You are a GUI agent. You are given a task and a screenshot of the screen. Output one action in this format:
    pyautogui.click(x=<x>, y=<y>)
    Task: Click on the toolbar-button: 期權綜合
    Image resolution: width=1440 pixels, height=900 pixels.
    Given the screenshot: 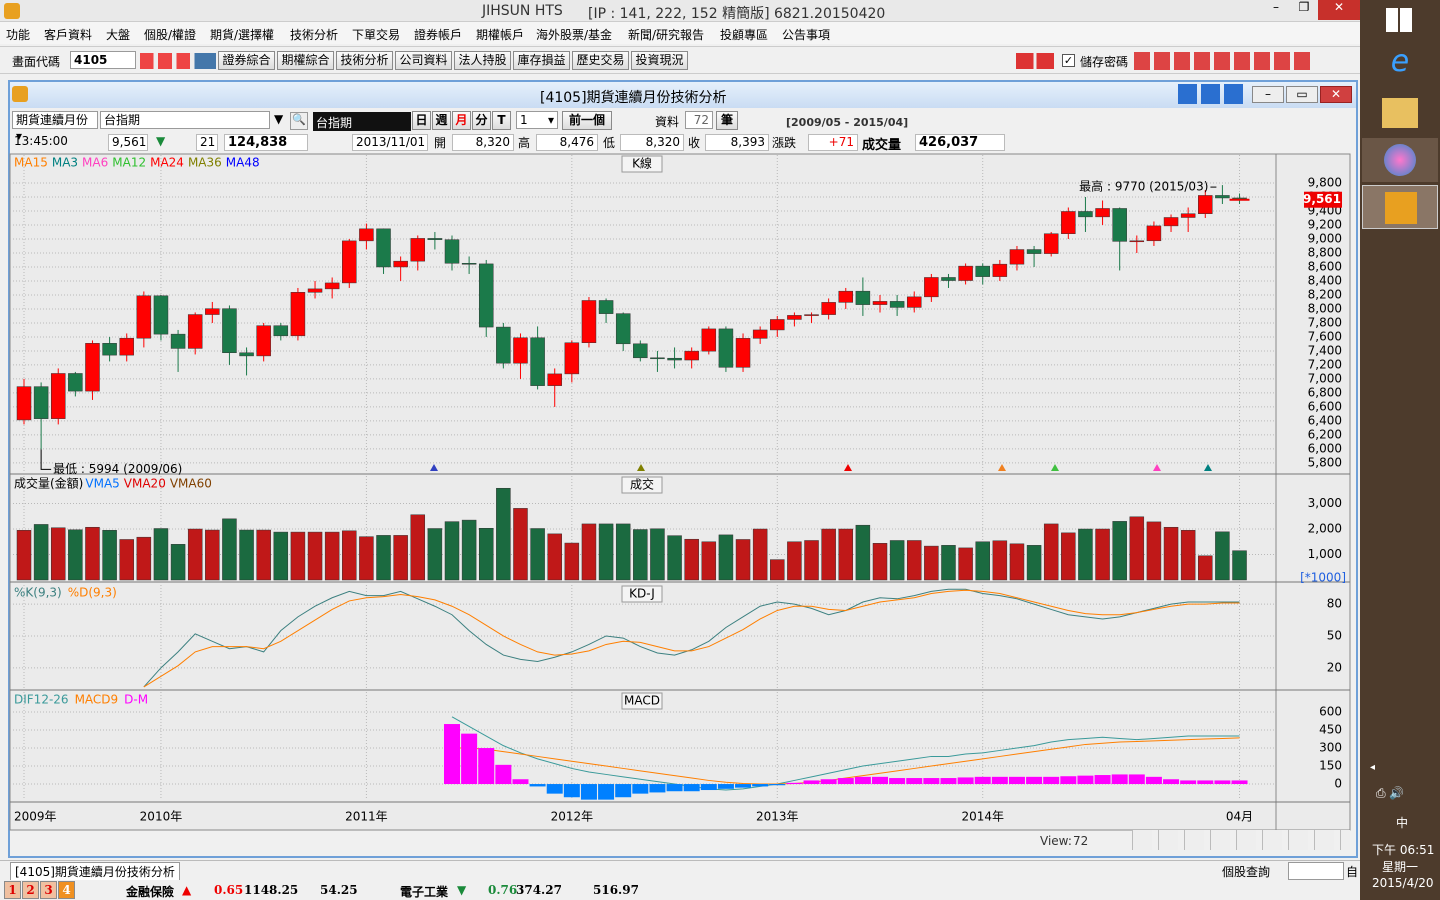 What is the action you would take?
    pyautogui.click(x=305, y=60)
    